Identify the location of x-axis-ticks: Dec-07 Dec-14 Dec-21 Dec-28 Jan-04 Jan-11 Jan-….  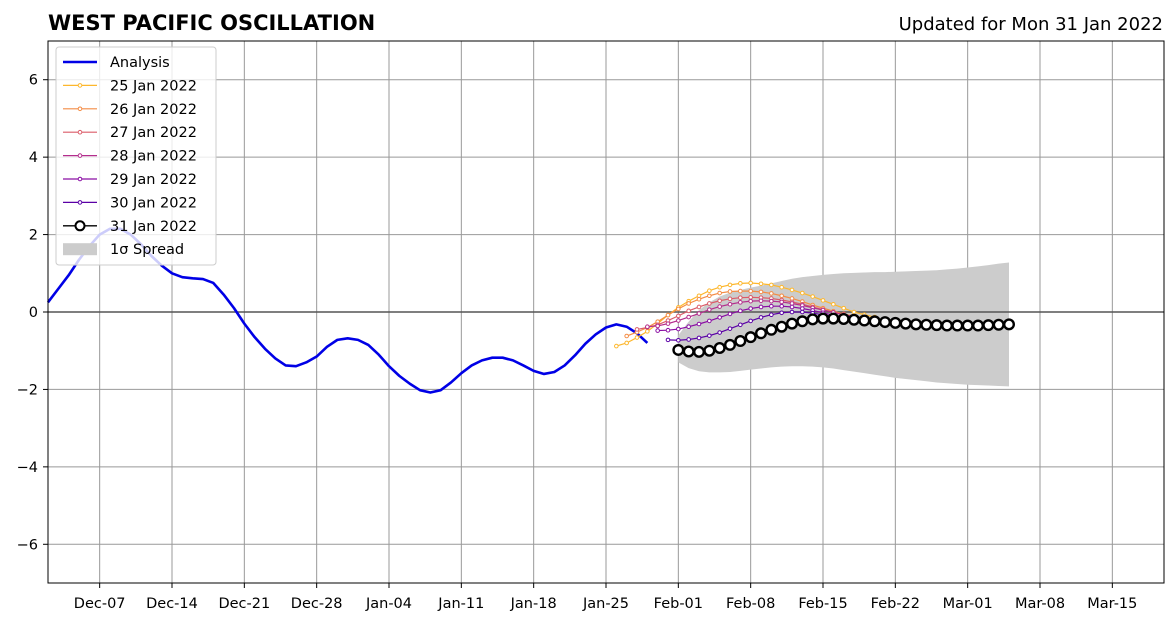
(605, 597).